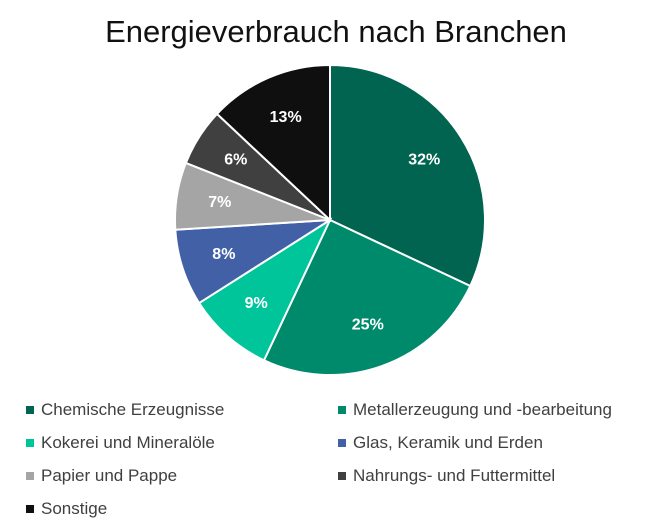 The image size is (672, 532). Describe the element at coordinates (482, 409) in the screenshot. I see `legend-label: Metallerzeugung und -bearbeitung` at that location.